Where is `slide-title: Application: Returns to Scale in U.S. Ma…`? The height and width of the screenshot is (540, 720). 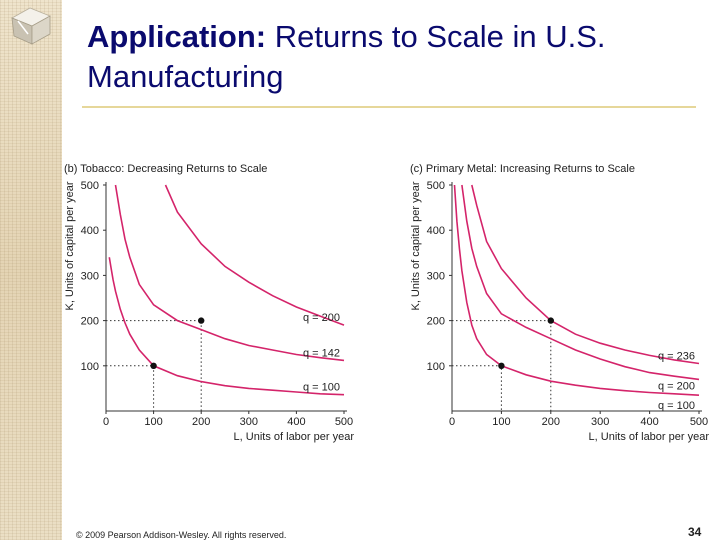
slide-title: Application: Returns to Scale in U.S. Ma… is located at coordinates (397, 57).